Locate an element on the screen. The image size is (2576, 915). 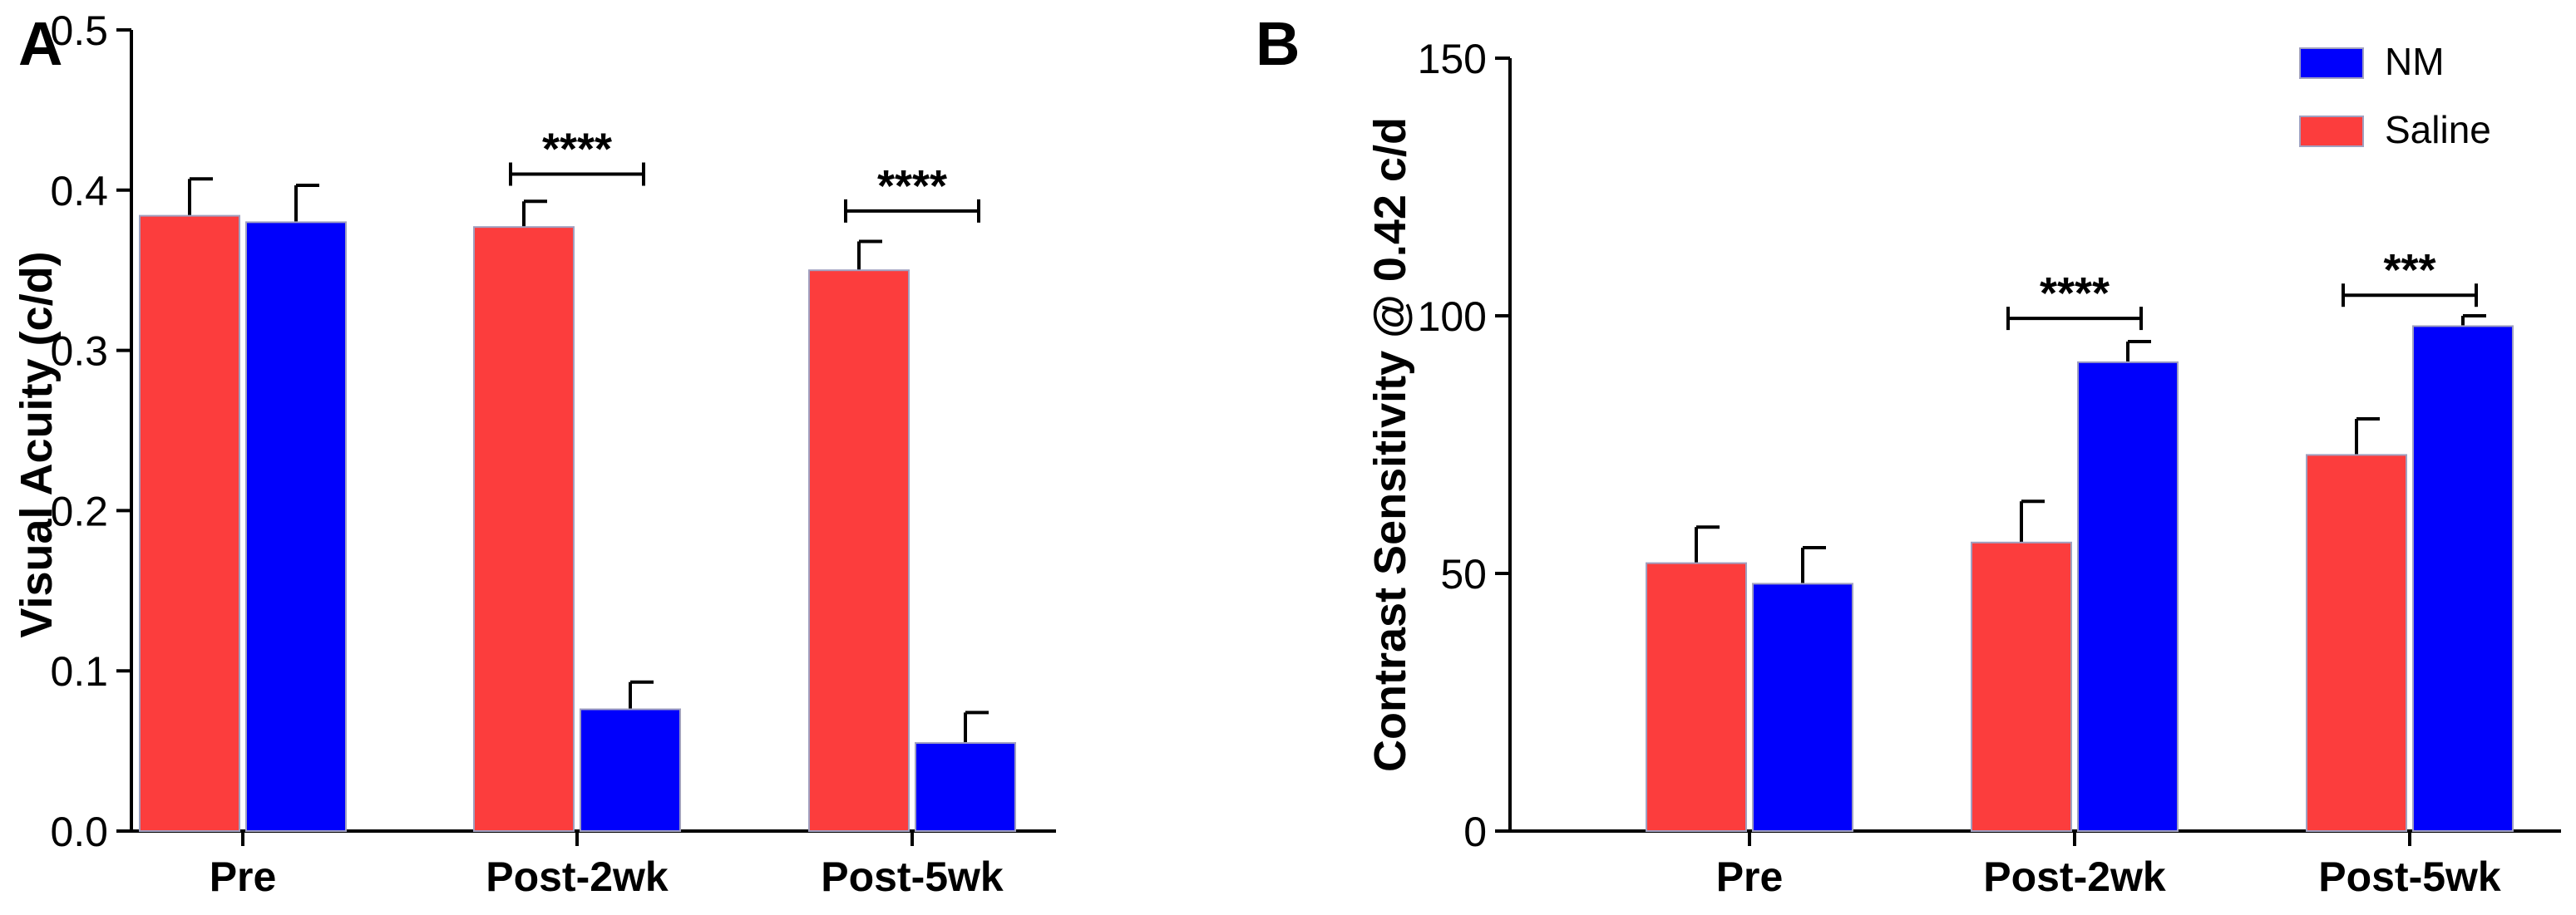
y-tick-label-0: 0 is located at coordinates (1475, 832).